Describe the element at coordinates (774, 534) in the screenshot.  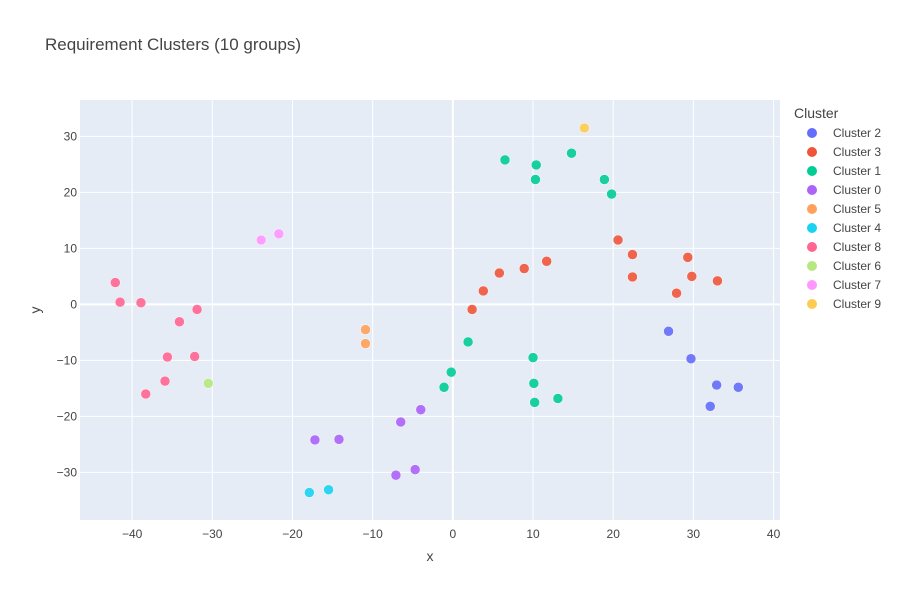
I see `x-tick-label: 40` at that location.